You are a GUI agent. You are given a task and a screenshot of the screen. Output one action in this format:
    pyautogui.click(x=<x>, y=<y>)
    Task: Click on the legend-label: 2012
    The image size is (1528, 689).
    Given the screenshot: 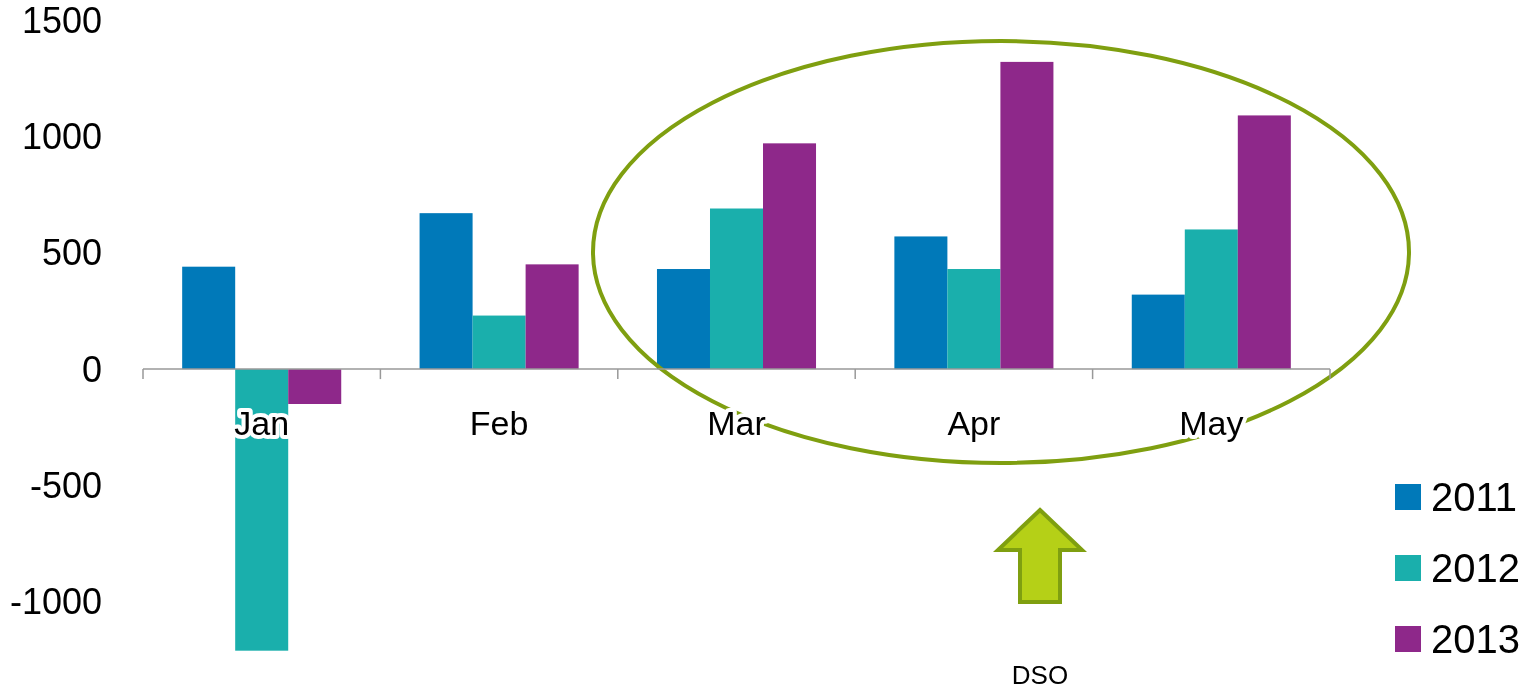 What is the action you would take?
    pyautogui.click(x=1475, y=568)
    